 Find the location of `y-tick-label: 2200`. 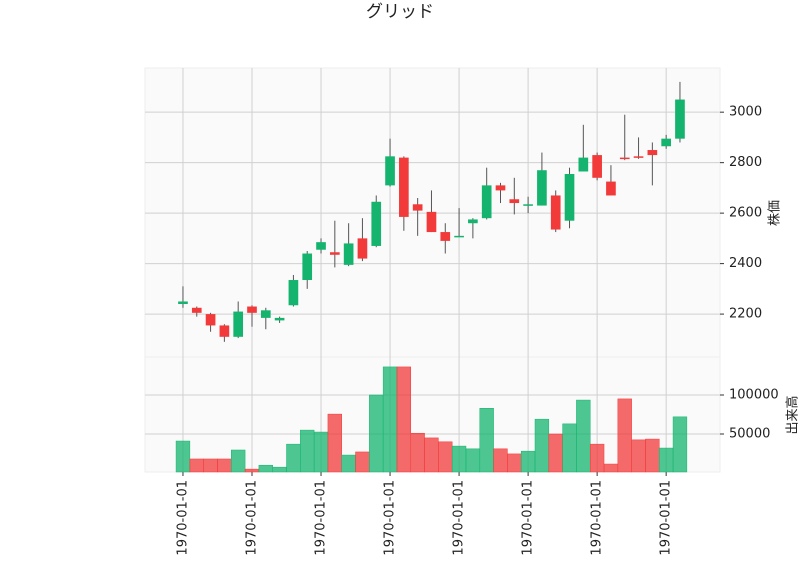

y-tick-label: 2200 is located at coordinates (745, 314).